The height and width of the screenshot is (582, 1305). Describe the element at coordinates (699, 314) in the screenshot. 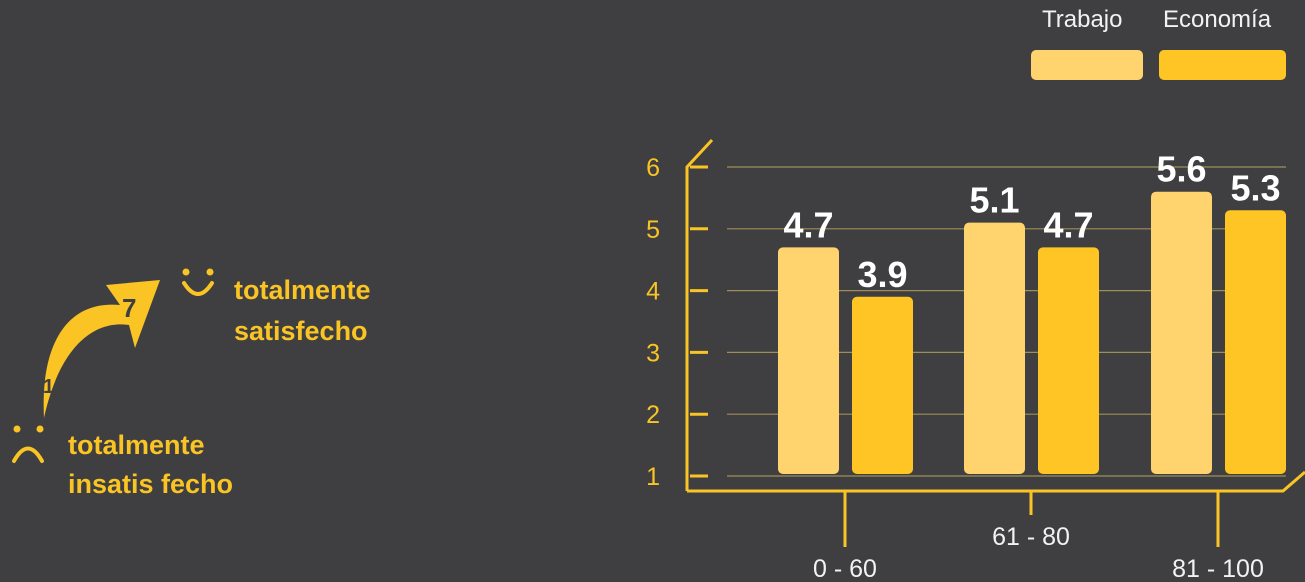

I see `y-axis-line` at that location.